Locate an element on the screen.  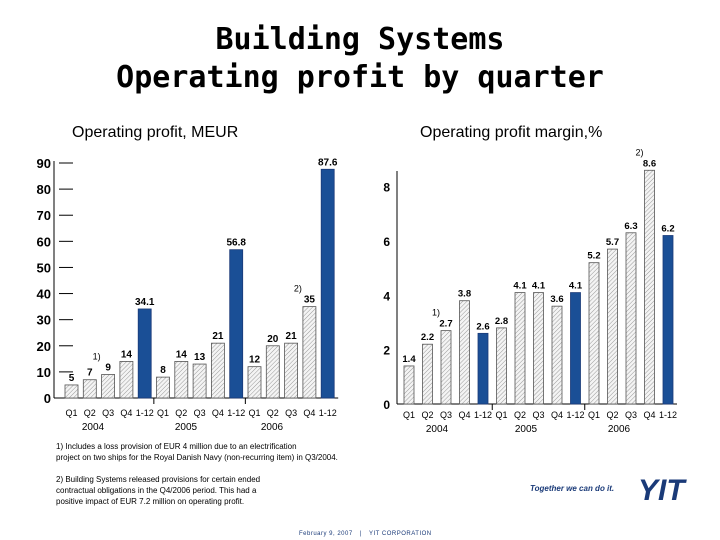
y-tick-label: 60 is located at coordinates (44, 241).